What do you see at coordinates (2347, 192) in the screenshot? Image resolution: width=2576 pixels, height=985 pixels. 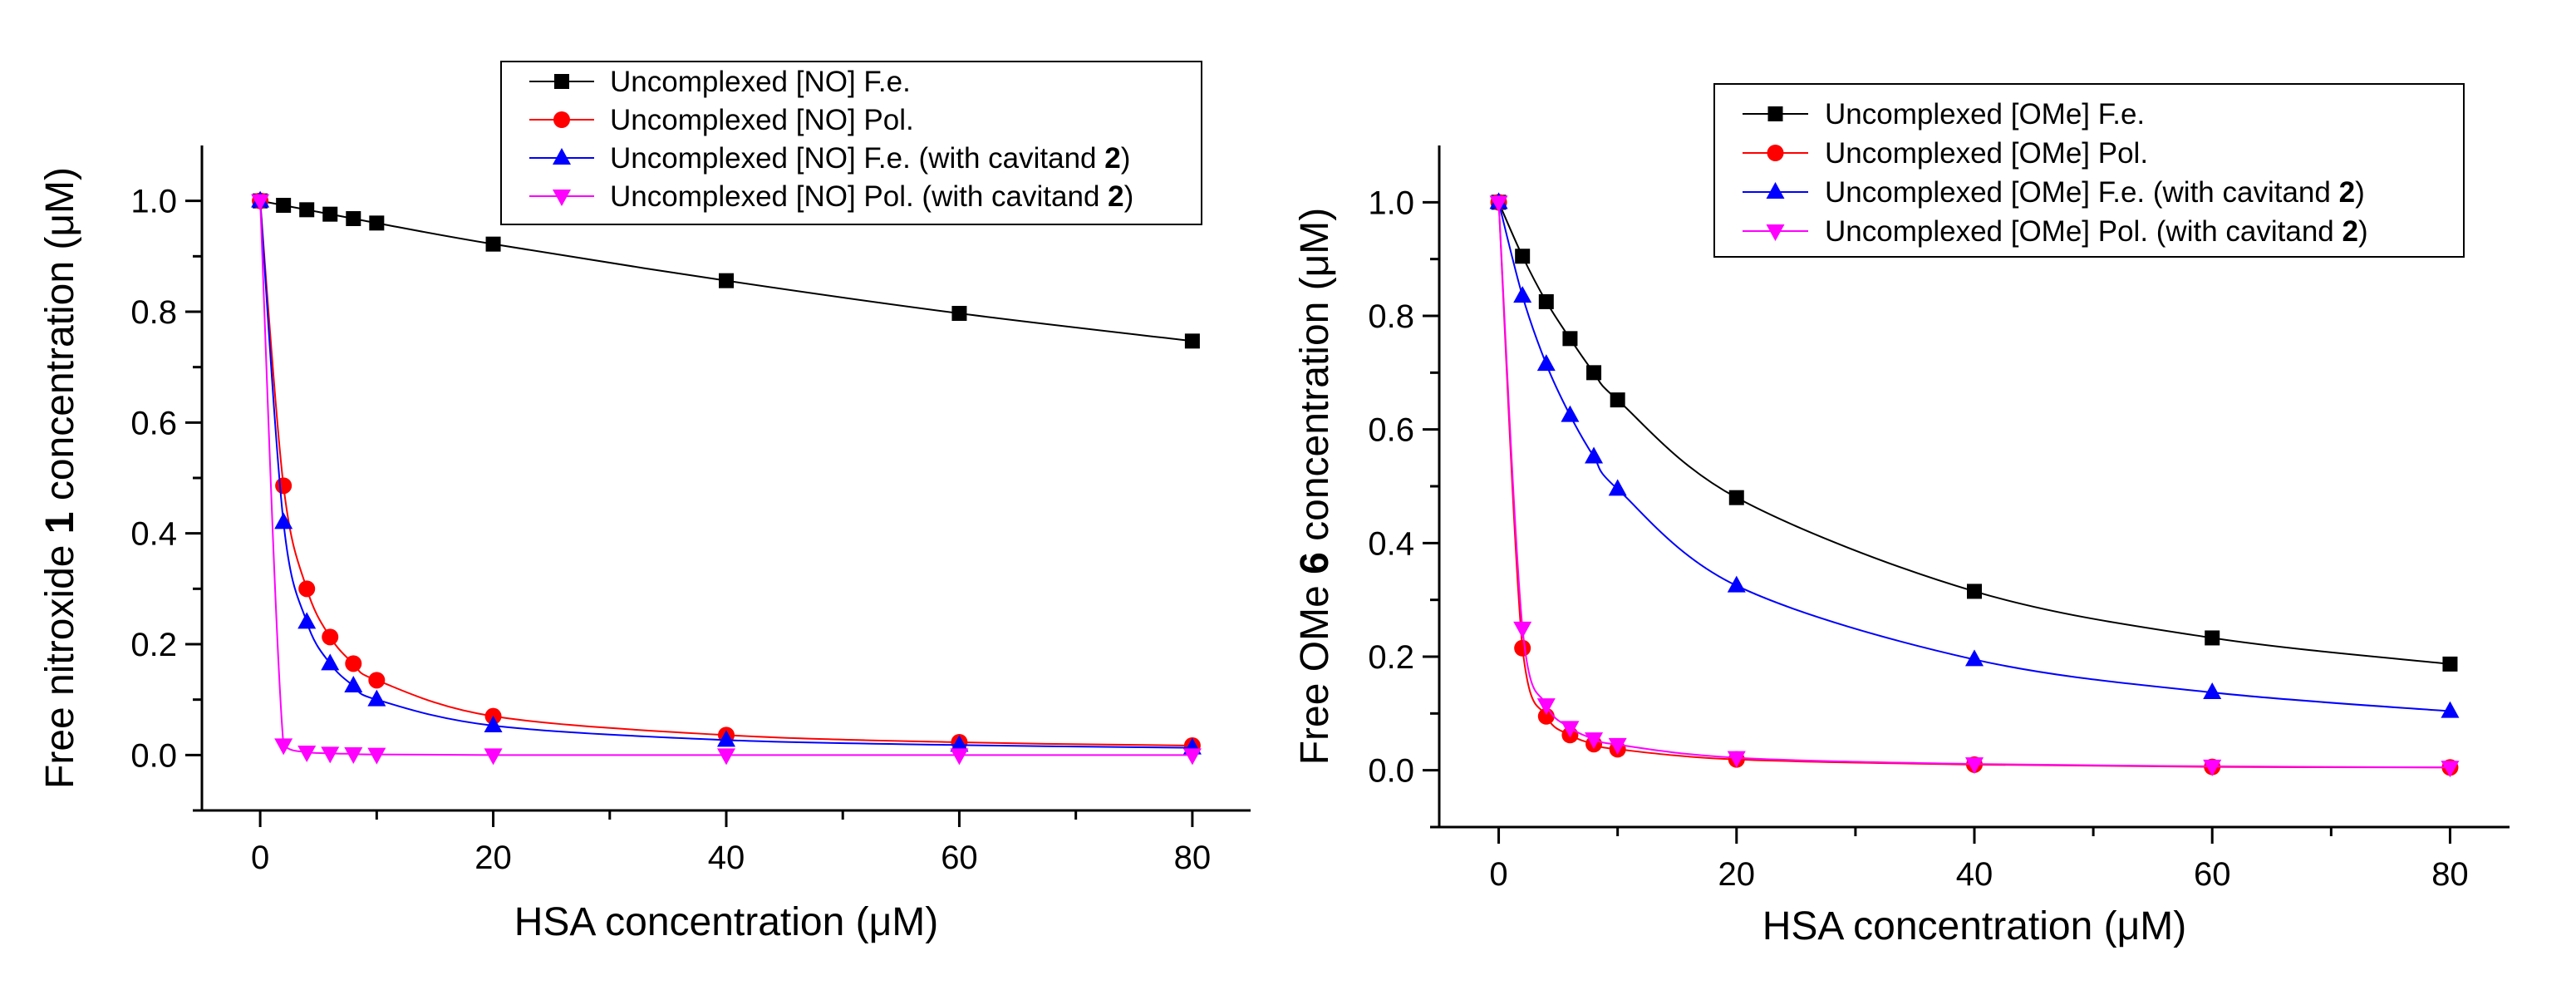 I see `bold-label-part: 2` at bounding box center [2347, 192].